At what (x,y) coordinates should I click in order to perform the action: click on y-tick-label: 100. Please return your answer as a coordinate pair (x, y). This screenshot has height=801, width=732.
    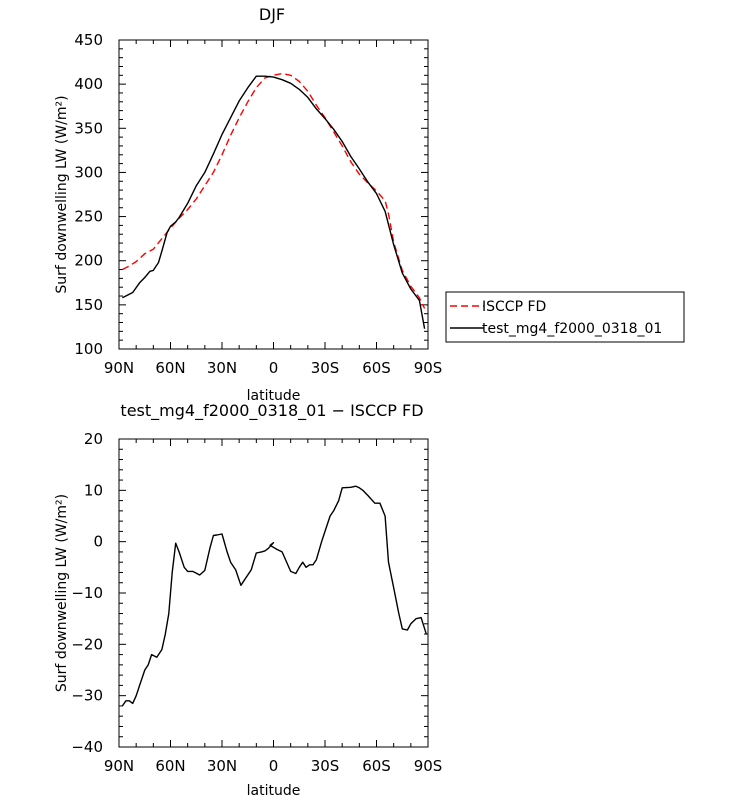
    Looking at the image, I should click on (88, 349).